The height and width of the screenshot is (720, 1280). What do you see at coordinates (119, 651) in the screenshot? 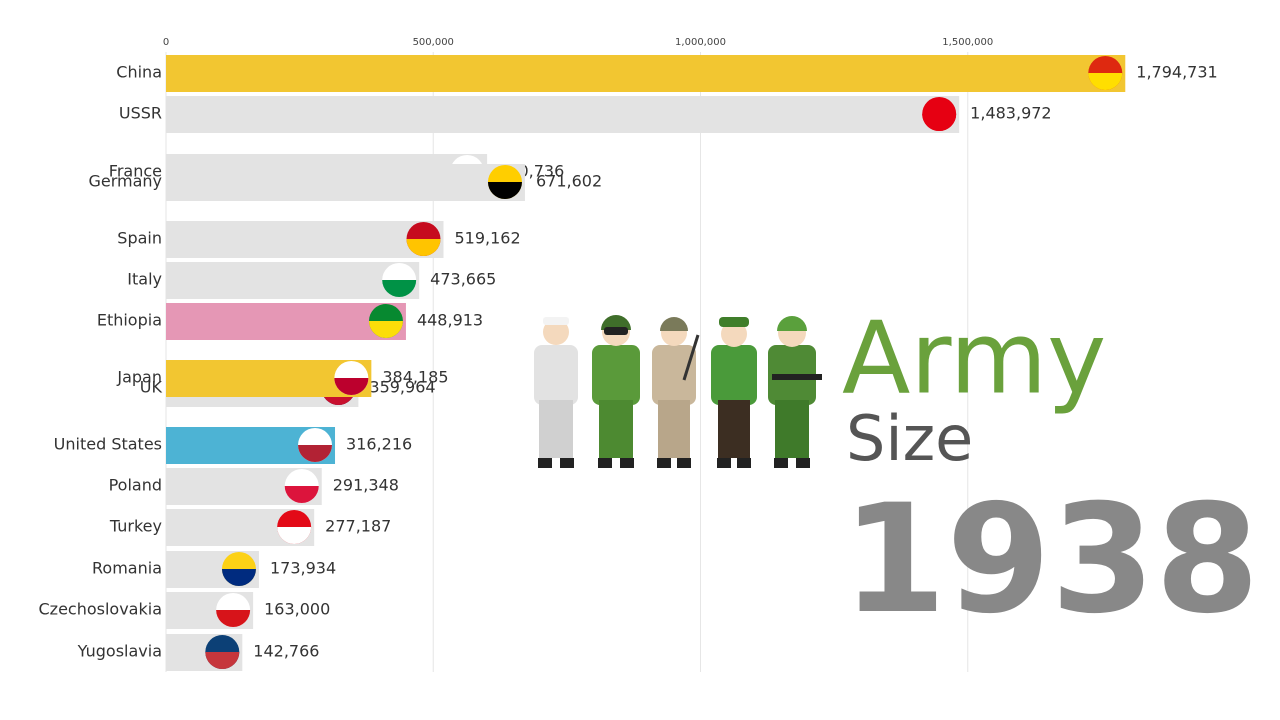
I see `category-label: Yugoslavia` at bounding box center [119, 651].